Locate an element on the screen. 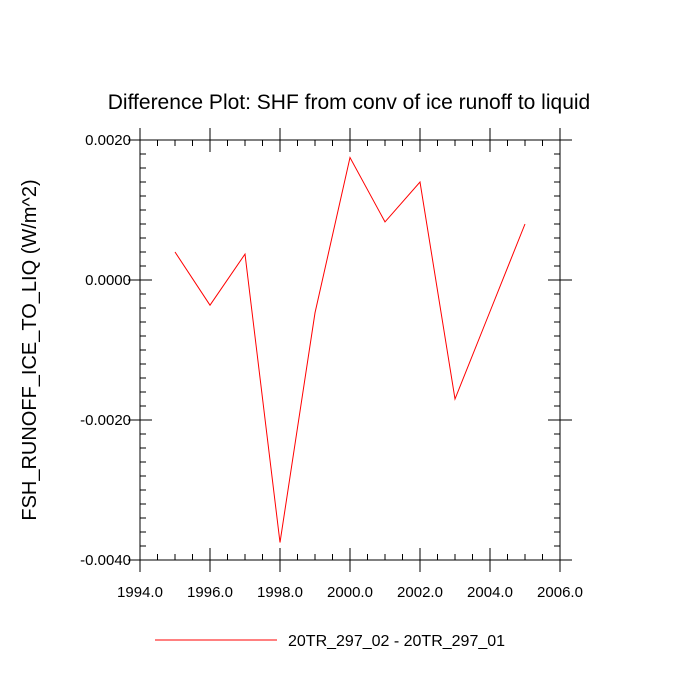 This screenshot has height=700, width=700. legend: 20TR_297_02 - 20TR_297_01 is located at coordinates (330, 641).